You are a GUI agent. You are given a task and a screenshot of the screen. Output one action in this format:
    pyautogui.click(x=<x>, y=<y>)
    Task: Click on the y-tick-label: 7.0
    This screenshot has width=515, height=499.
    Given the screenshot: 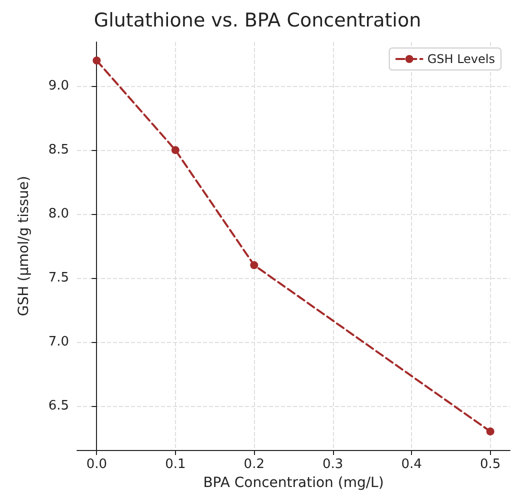 What is the action you would take?
    pyautogui.click(x=58, y=342)
    